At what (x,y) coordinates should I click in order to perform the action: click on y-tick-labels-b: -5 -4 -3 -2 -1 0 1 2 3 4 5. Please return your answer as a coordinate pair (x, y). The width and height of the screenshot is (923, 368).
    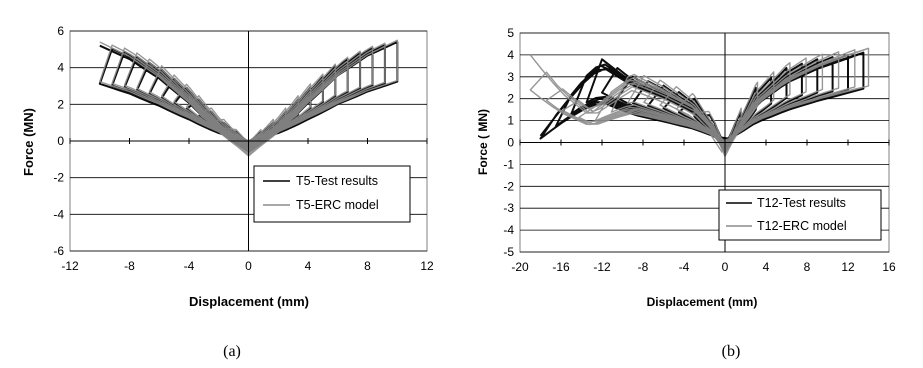
    Looking at the image, I should click on (508, 142).